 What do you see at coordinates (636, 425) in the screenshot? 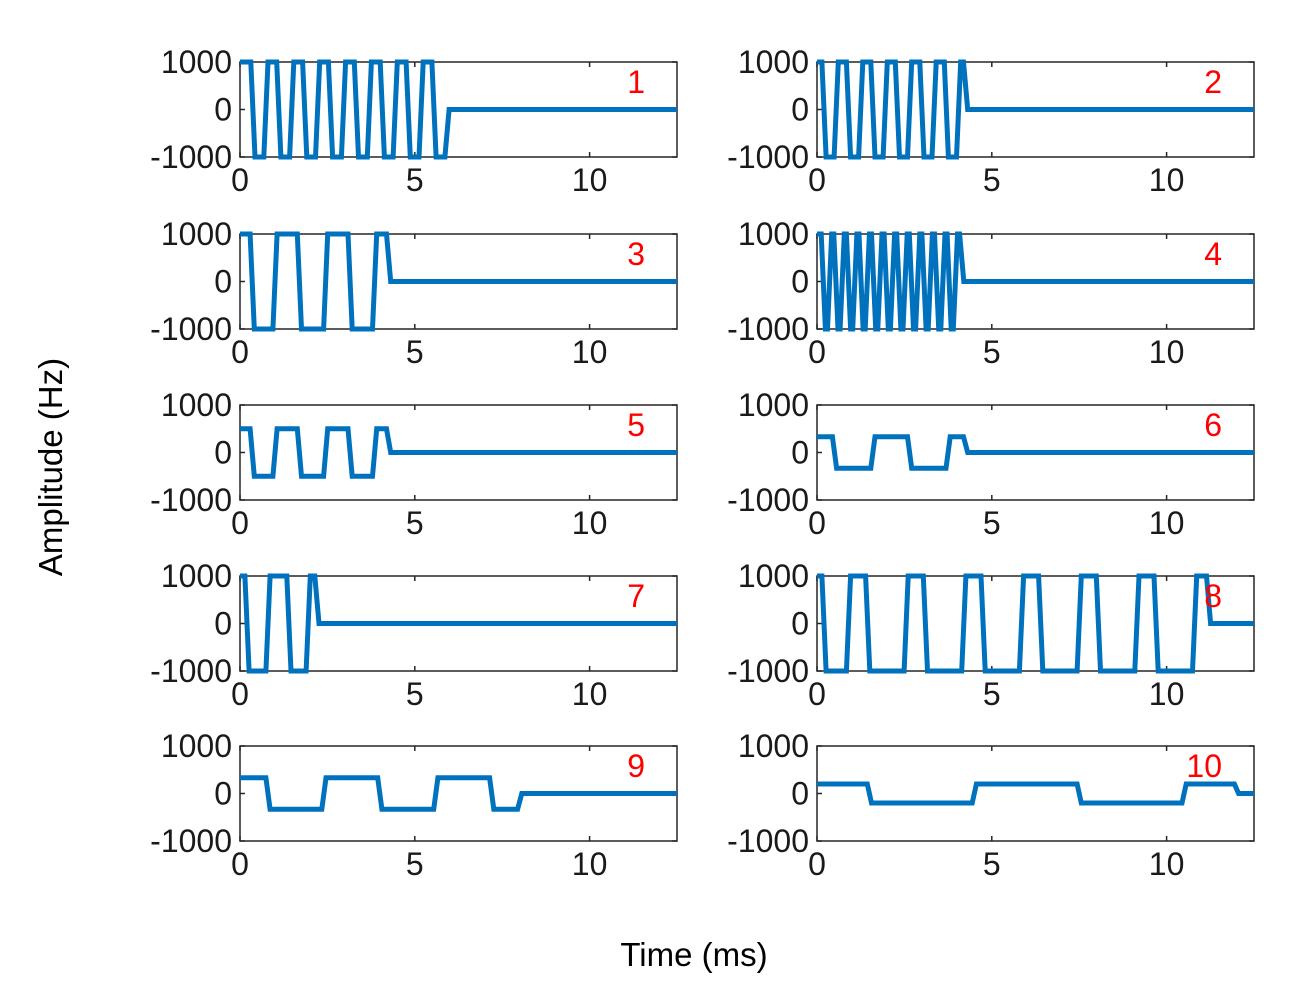
I see `panel-number-label: 5` at bounding box center [636, 425].